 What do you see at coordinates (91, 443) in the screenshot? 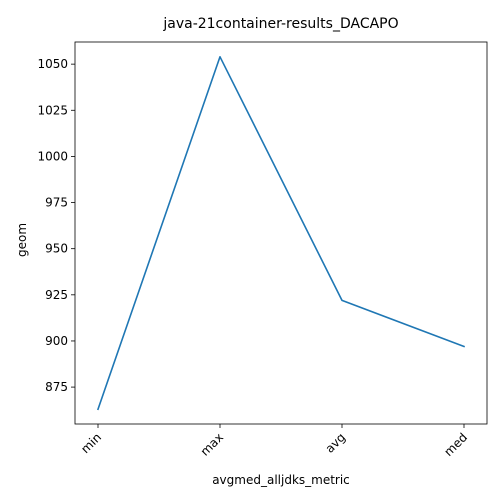
I see `x-tick-label: min` at bounding box center [91, 443].